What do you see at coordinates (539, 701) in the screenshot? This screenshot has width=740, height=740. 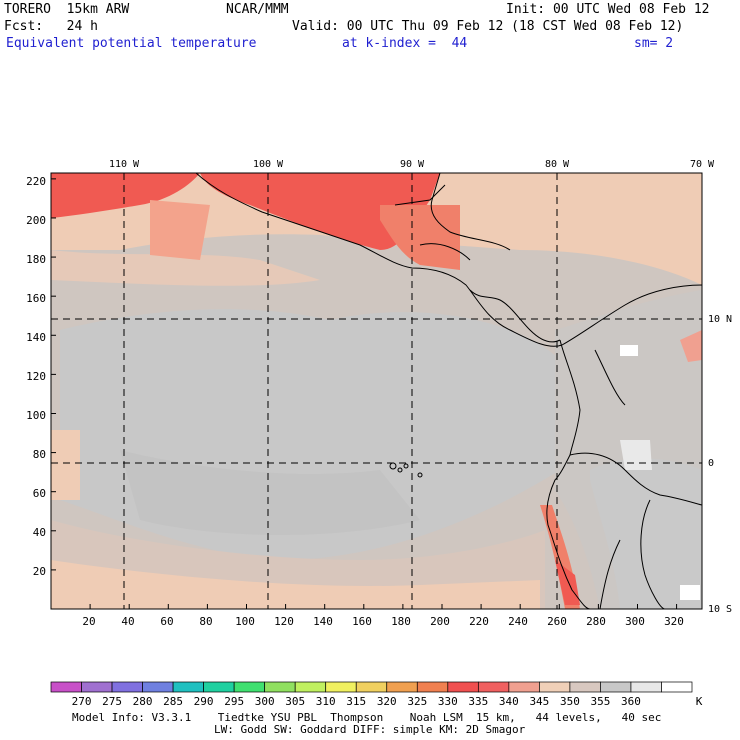 I see `colorbar-label: 345` at bounding box center [539, 701].